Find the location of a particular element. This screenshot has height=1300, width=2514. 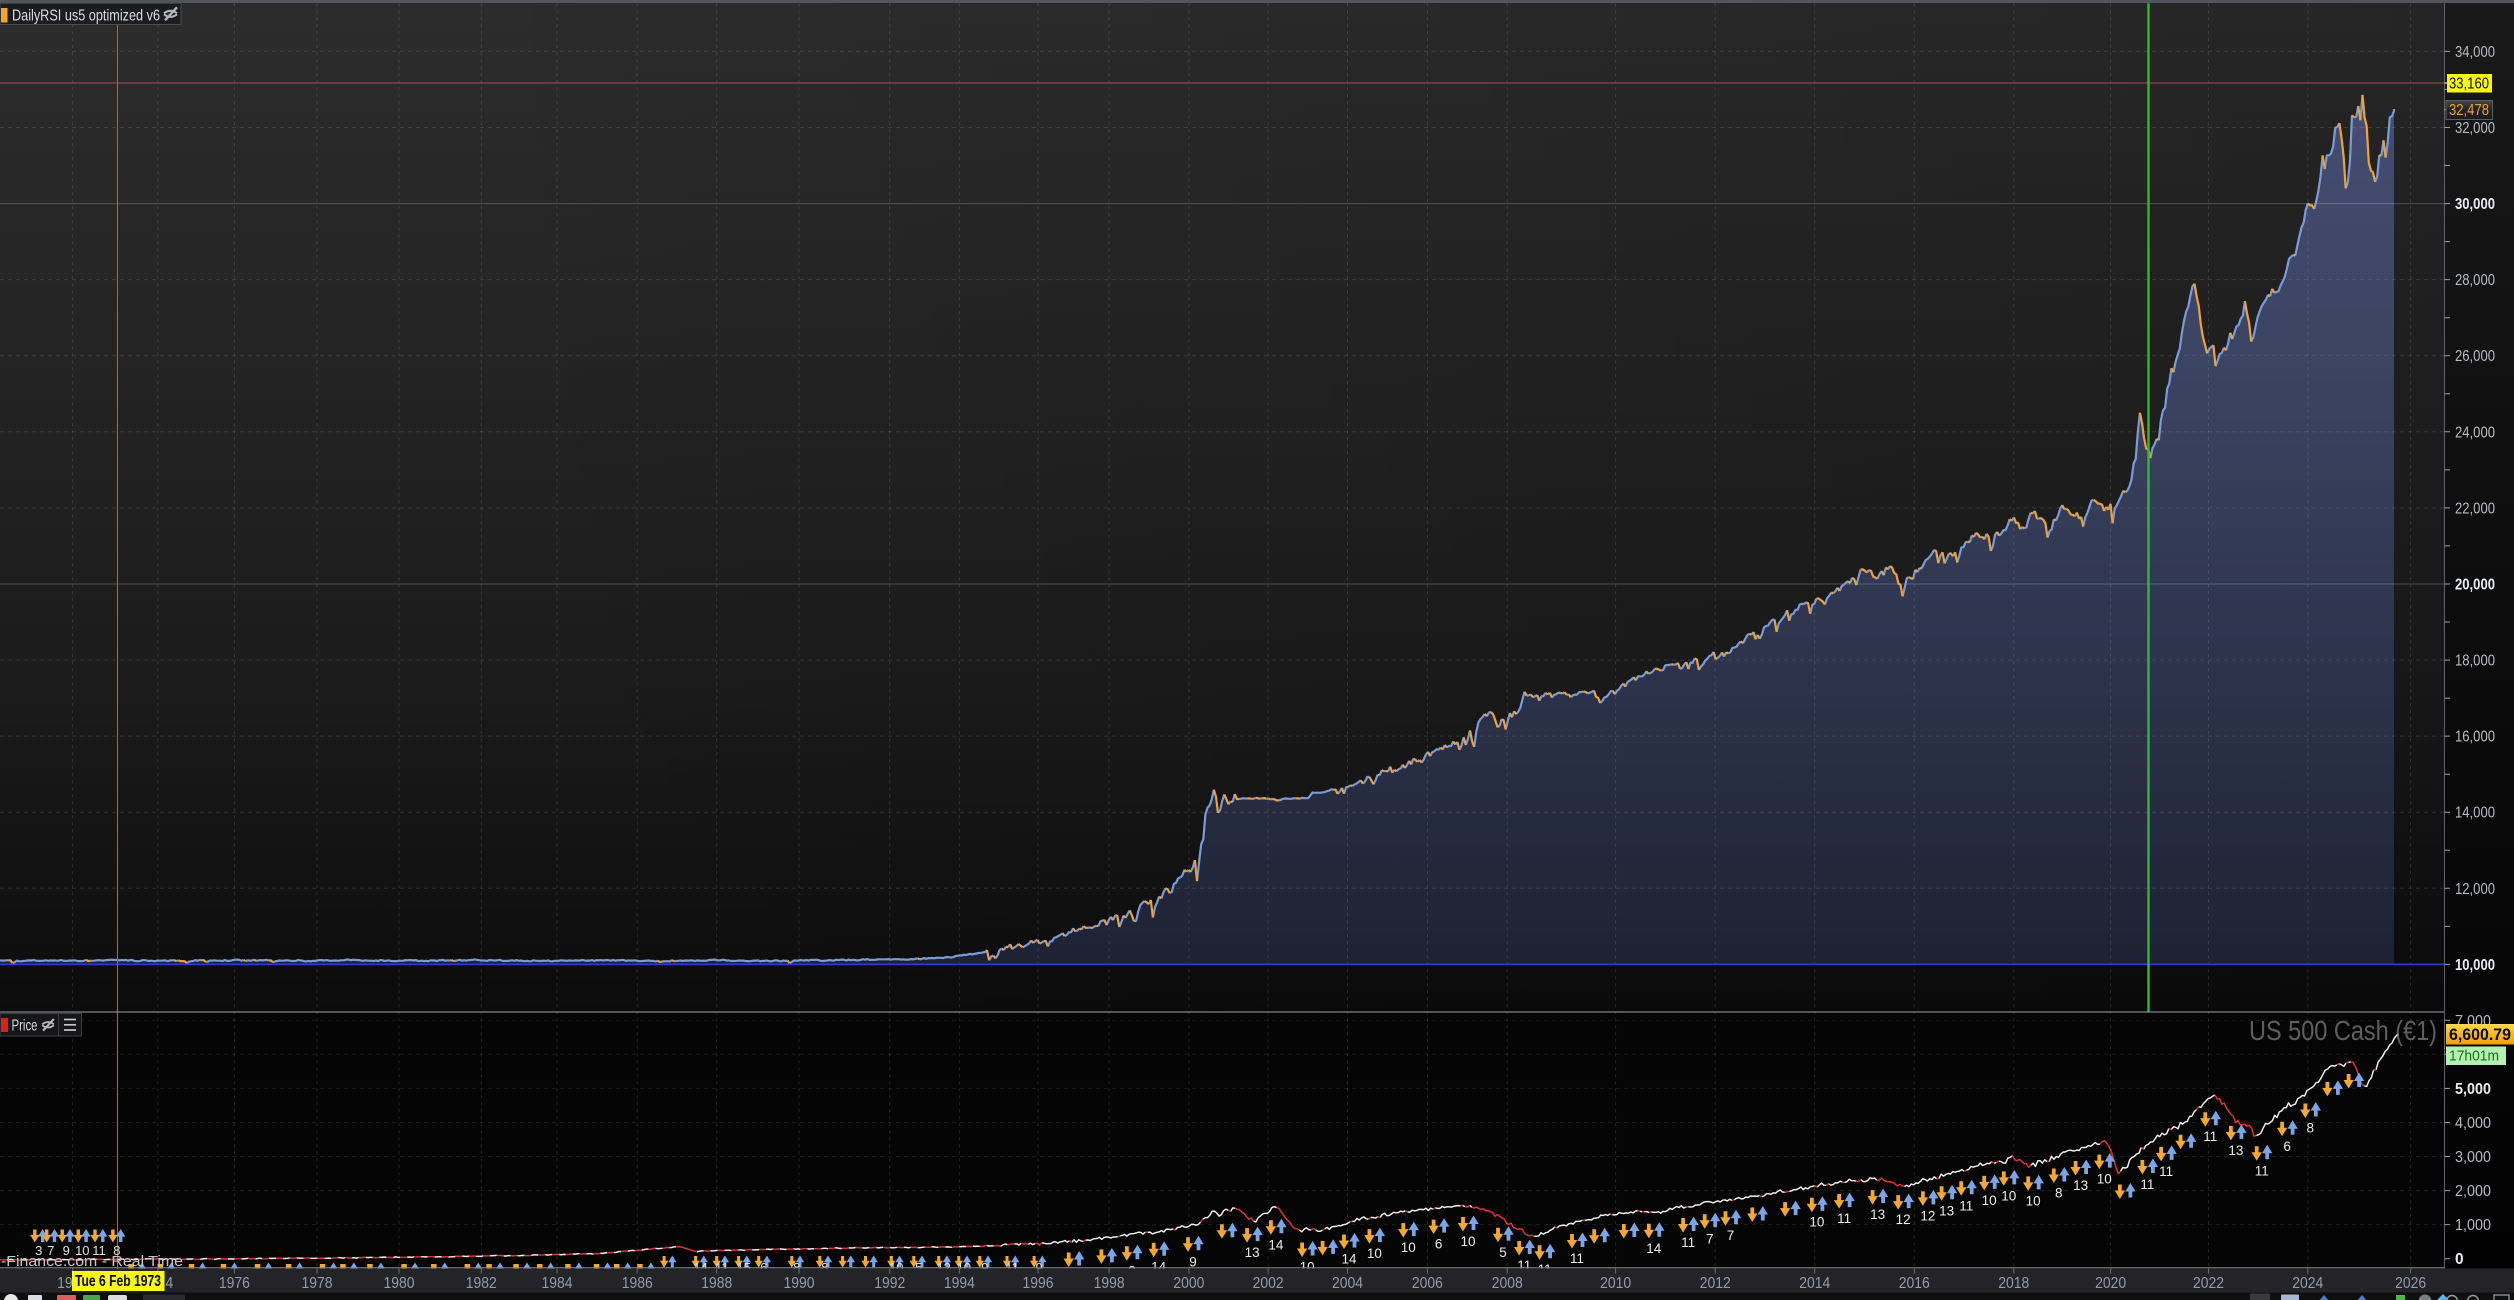

svg-text: 34,000 is located at coordinates (2475, 52).